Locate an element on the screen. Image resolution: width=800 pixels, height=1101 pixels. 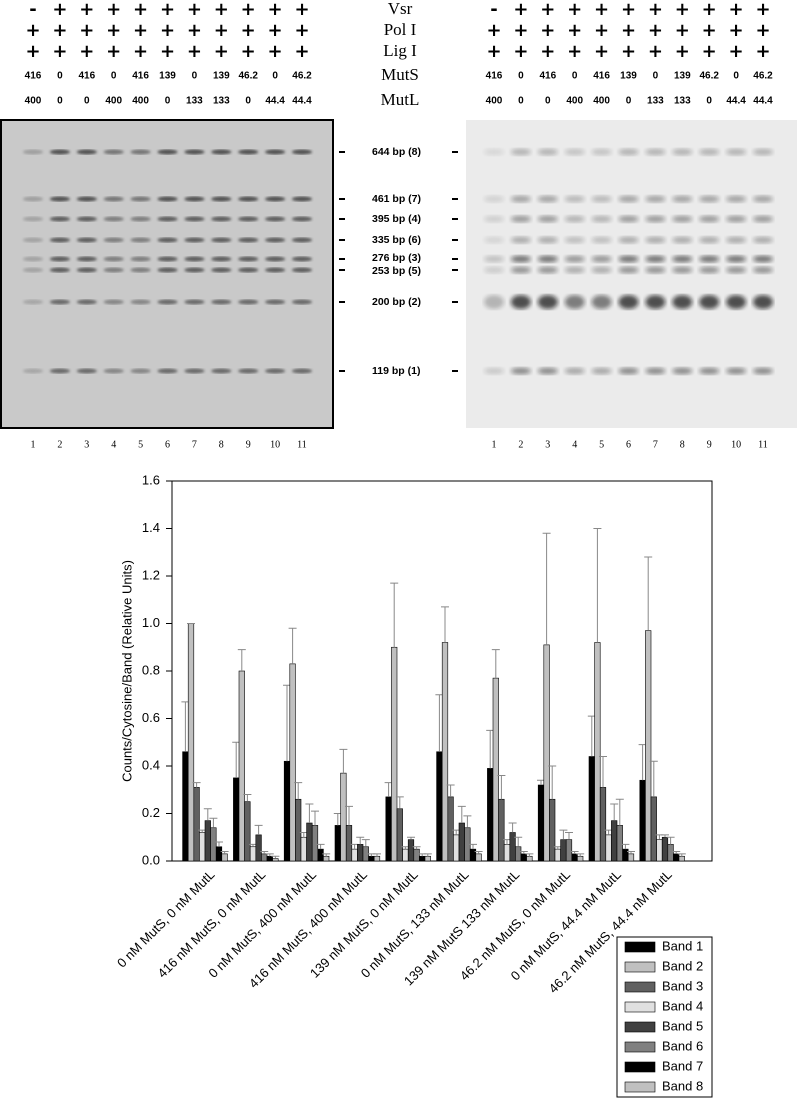
header-cell: 416 is located at coordinates (140, 76).